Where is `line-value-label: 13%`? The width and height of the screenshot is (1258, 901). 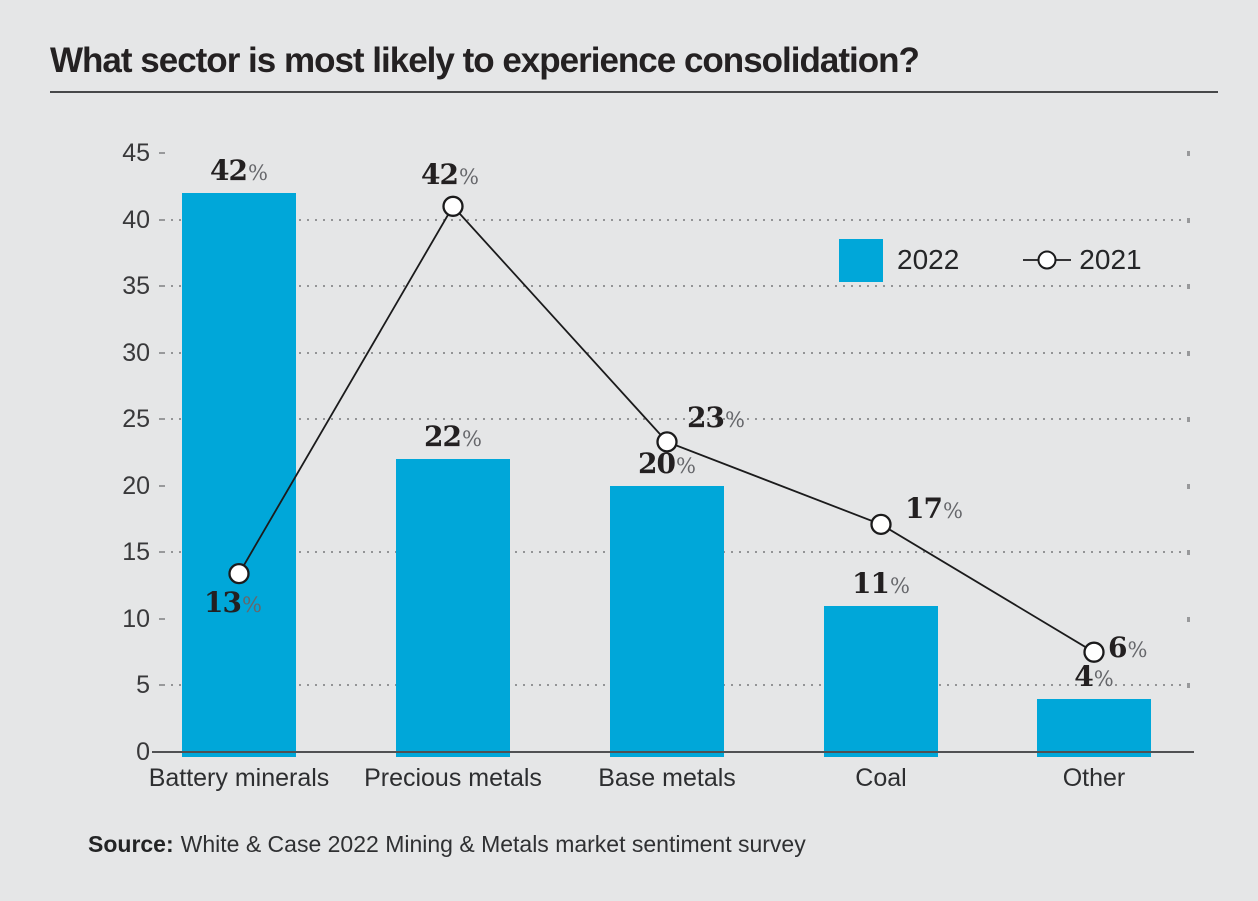
line-value-label: 13% is located at coordinates (233, 604).